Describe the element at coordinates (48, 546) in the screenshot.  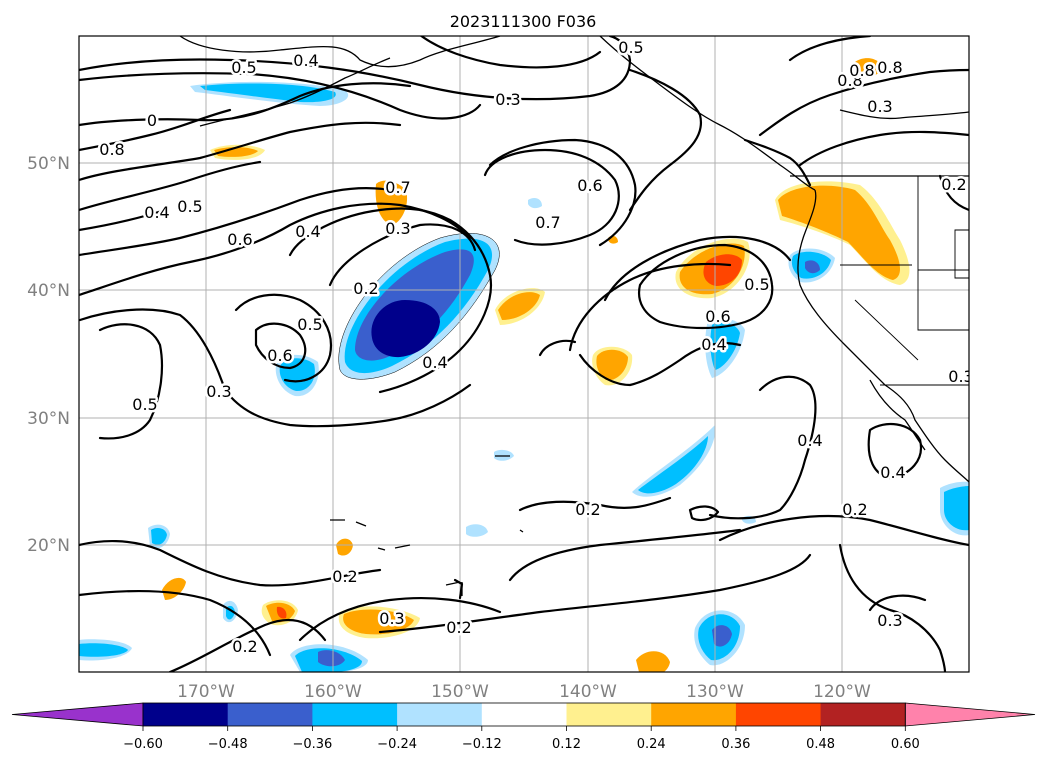
I see `lat-label: 20°N` at that location.